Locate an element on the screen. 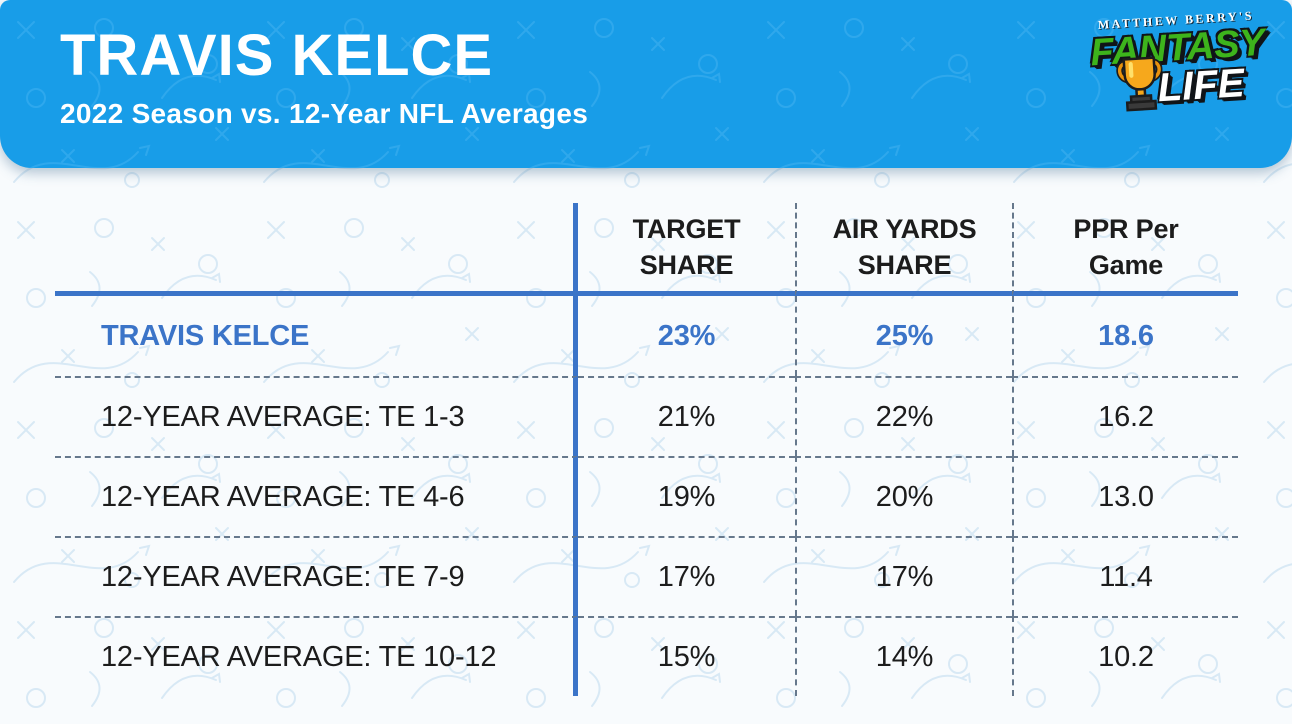  table-cell-air-yards-share: 17% is located at coordinates (903, 576).